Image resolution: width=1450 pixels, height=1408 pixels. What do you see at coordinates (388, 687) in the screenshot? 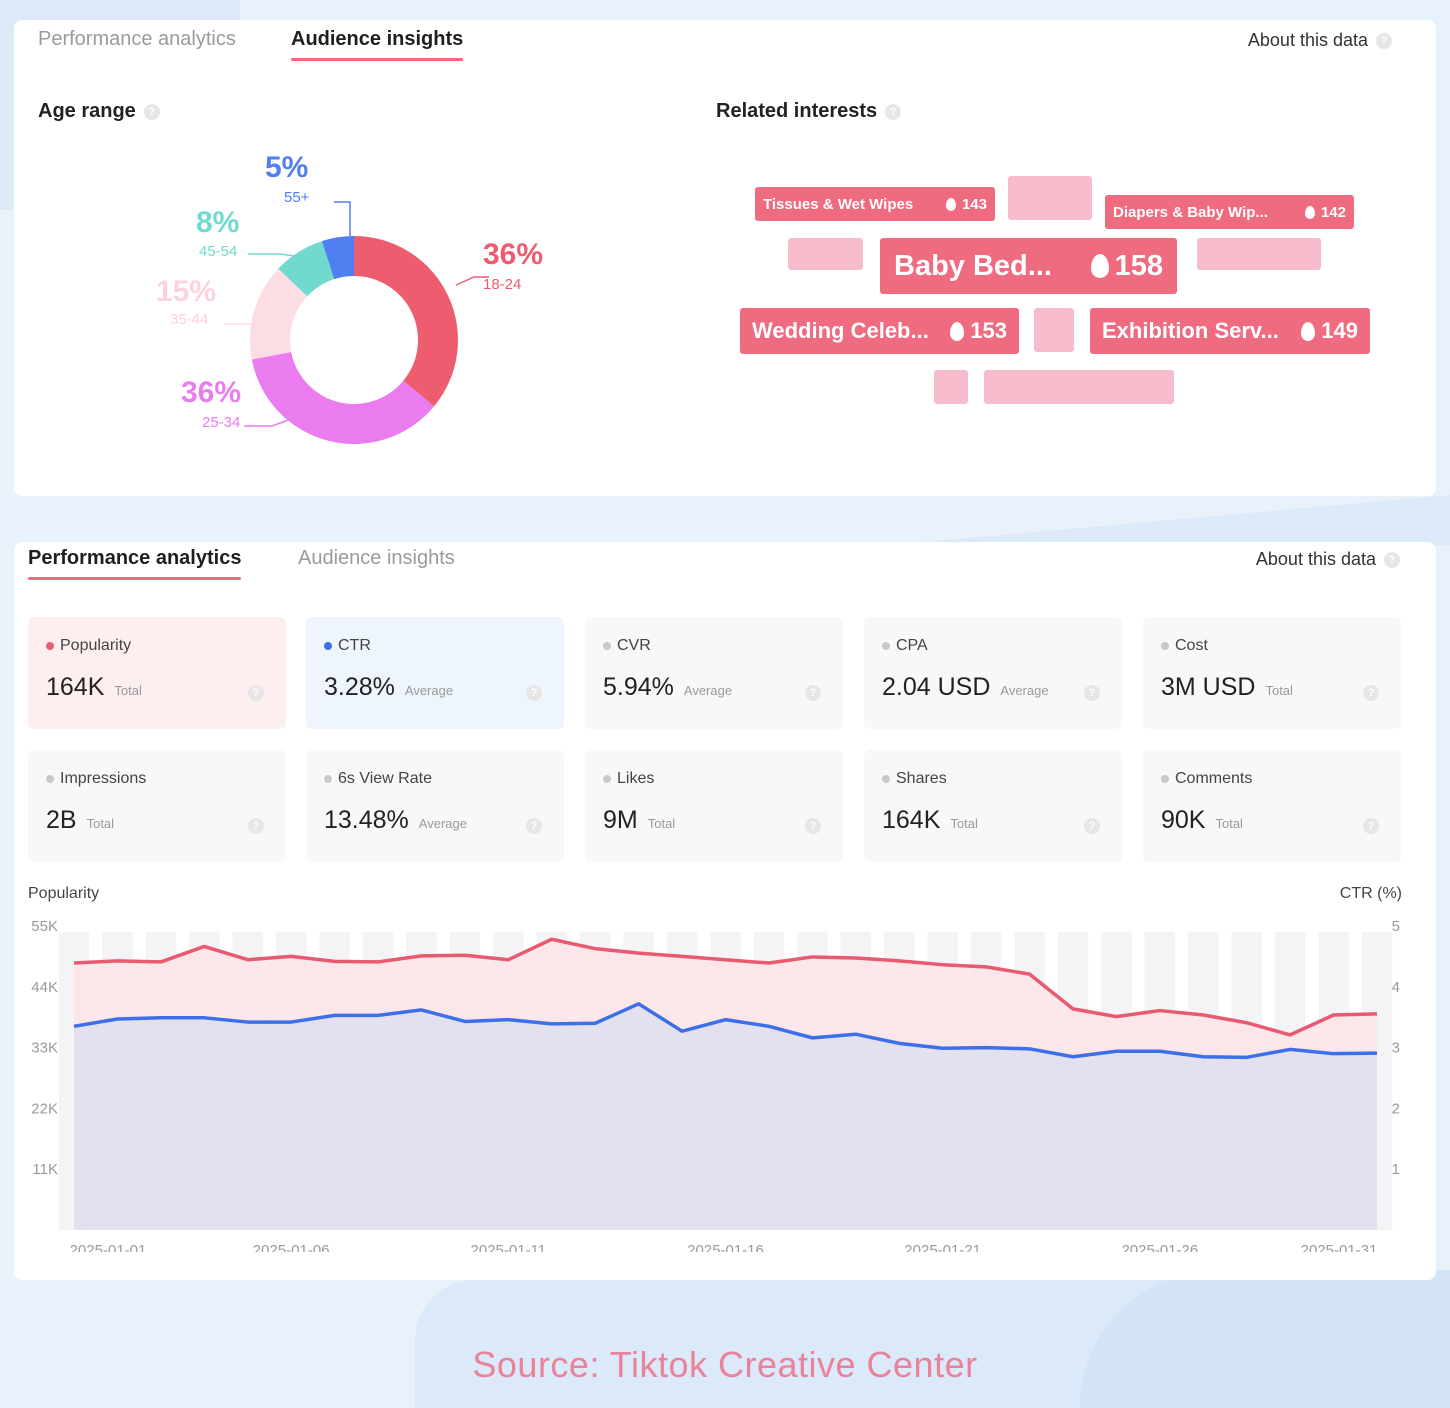
I see `metric-value: 3.28% Average` at bounding box center [388, 687].